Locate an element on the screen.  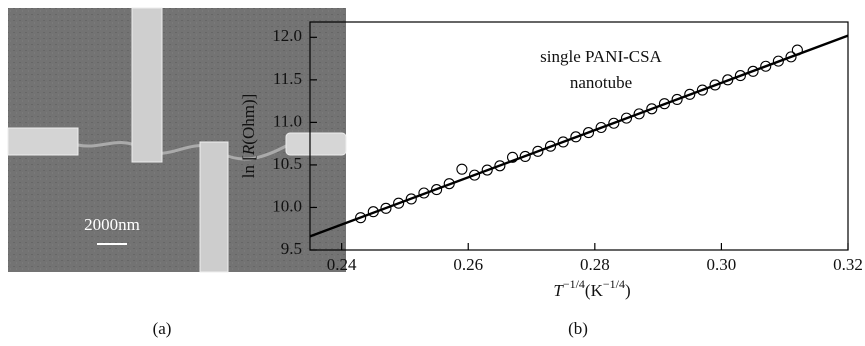
y-tick-label: 12.0 is located at coordinates (287, 35).